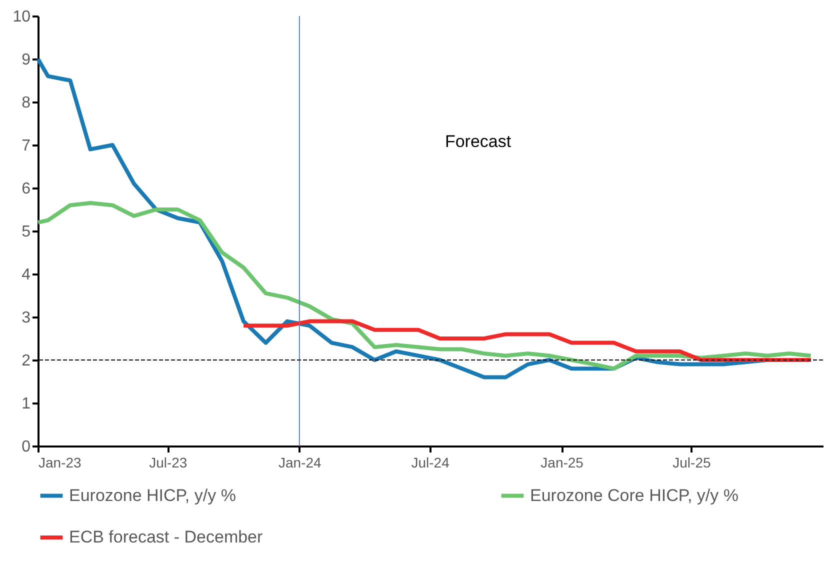 The height and width of the screenshot is (572, 832). I want to click on x-tick-label: Jul-25, so click(691, 462).